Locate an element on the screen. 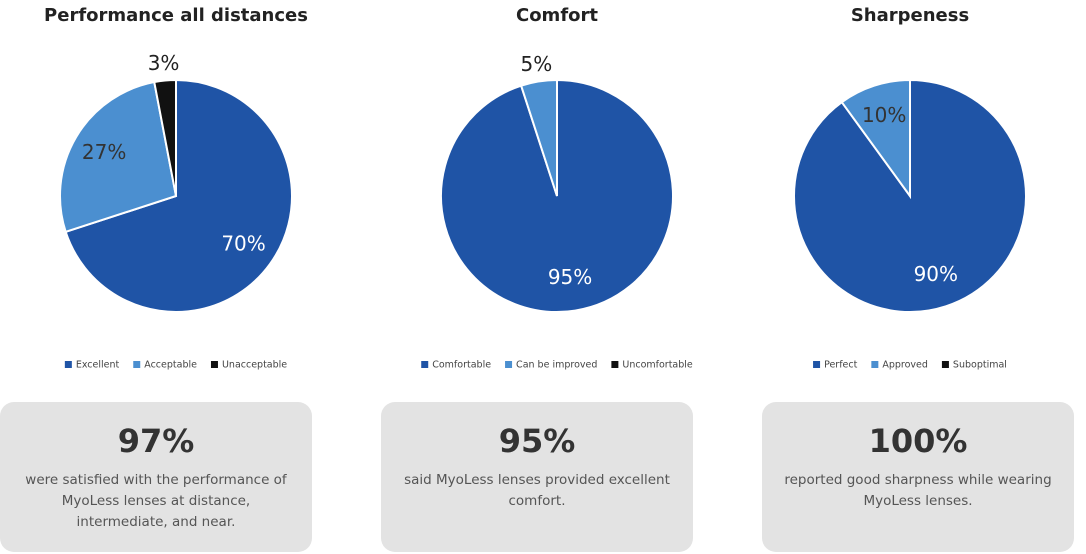 This screenshot has height=554, width=1086. legend-label: Suboptimal is located at coordinates (980, 365).